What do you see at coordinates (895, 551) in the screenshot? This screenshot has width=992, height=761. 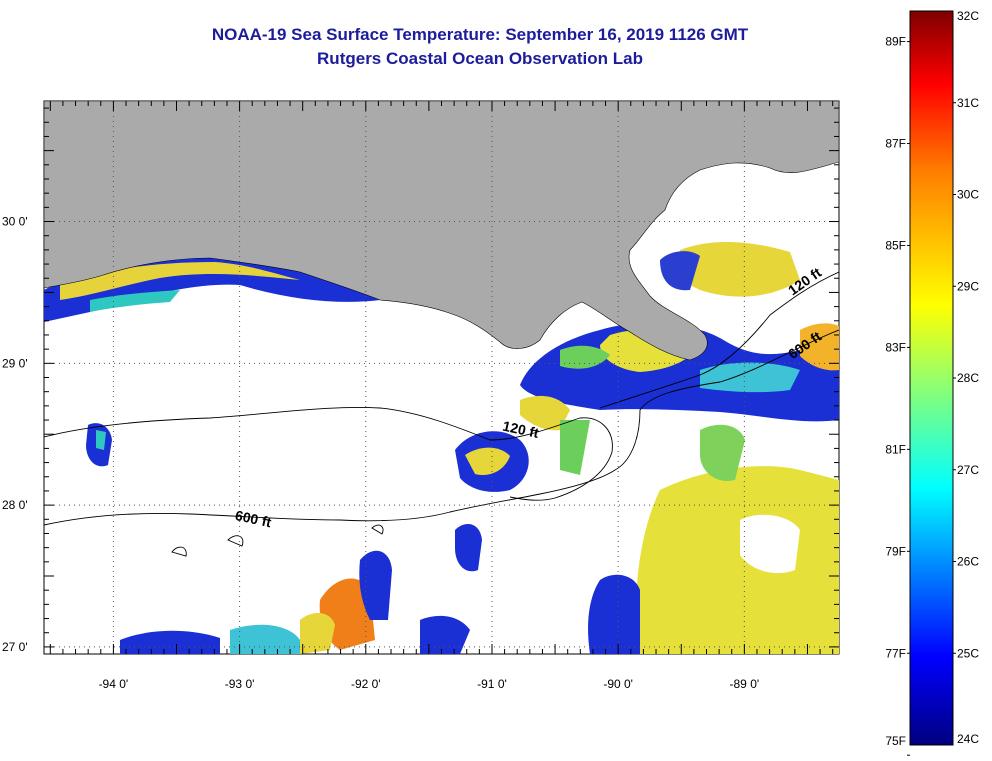 I see `colorbar-fahrenheit-label: 79F` at bounding box center [895, 551].